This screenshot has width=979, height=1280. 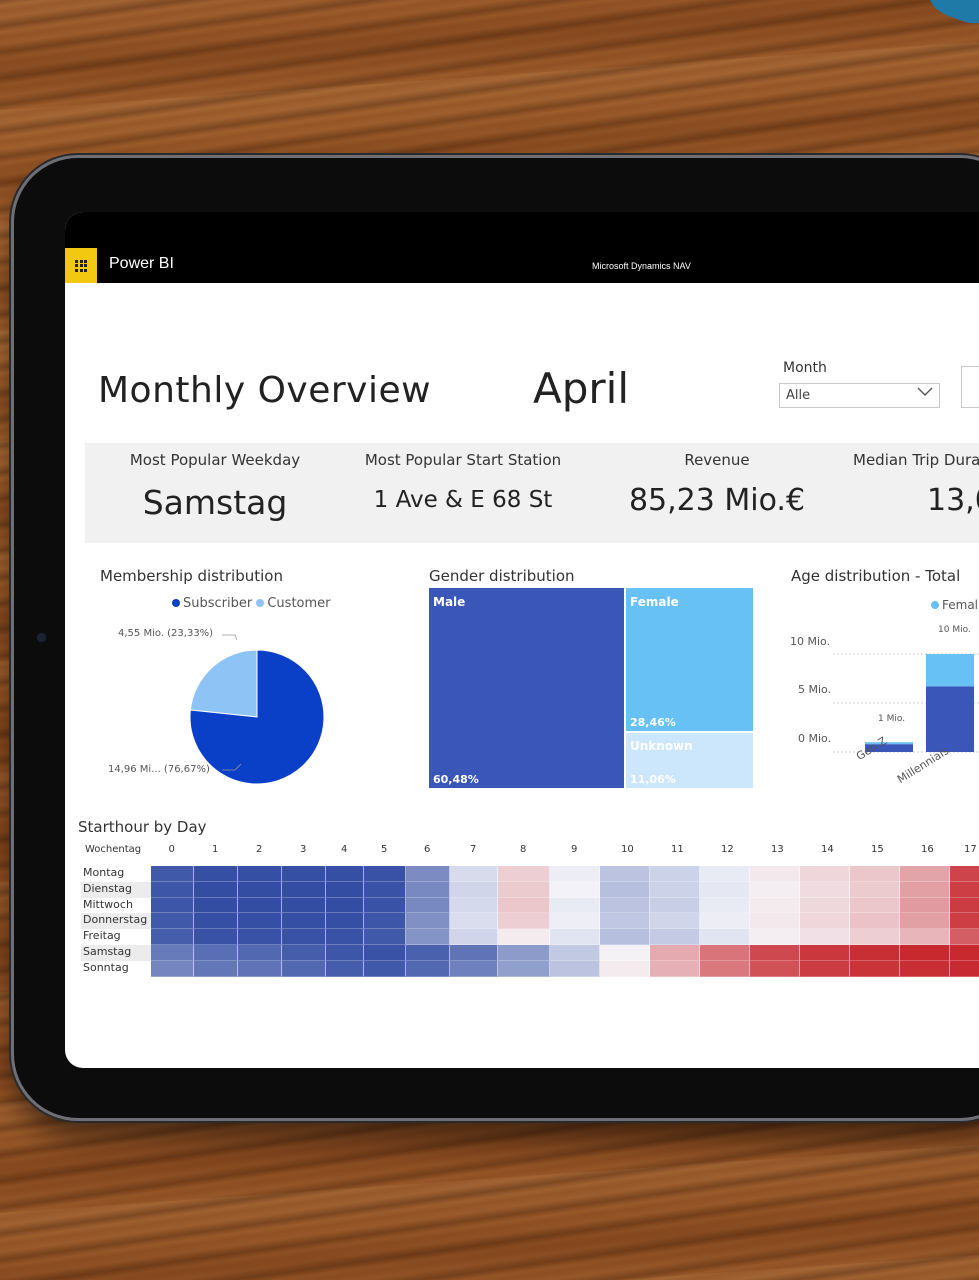 What do you see at coordinates (223, 683) in the screenshot?
I see `pie-slice-customer` at bounding box center [223, 683].